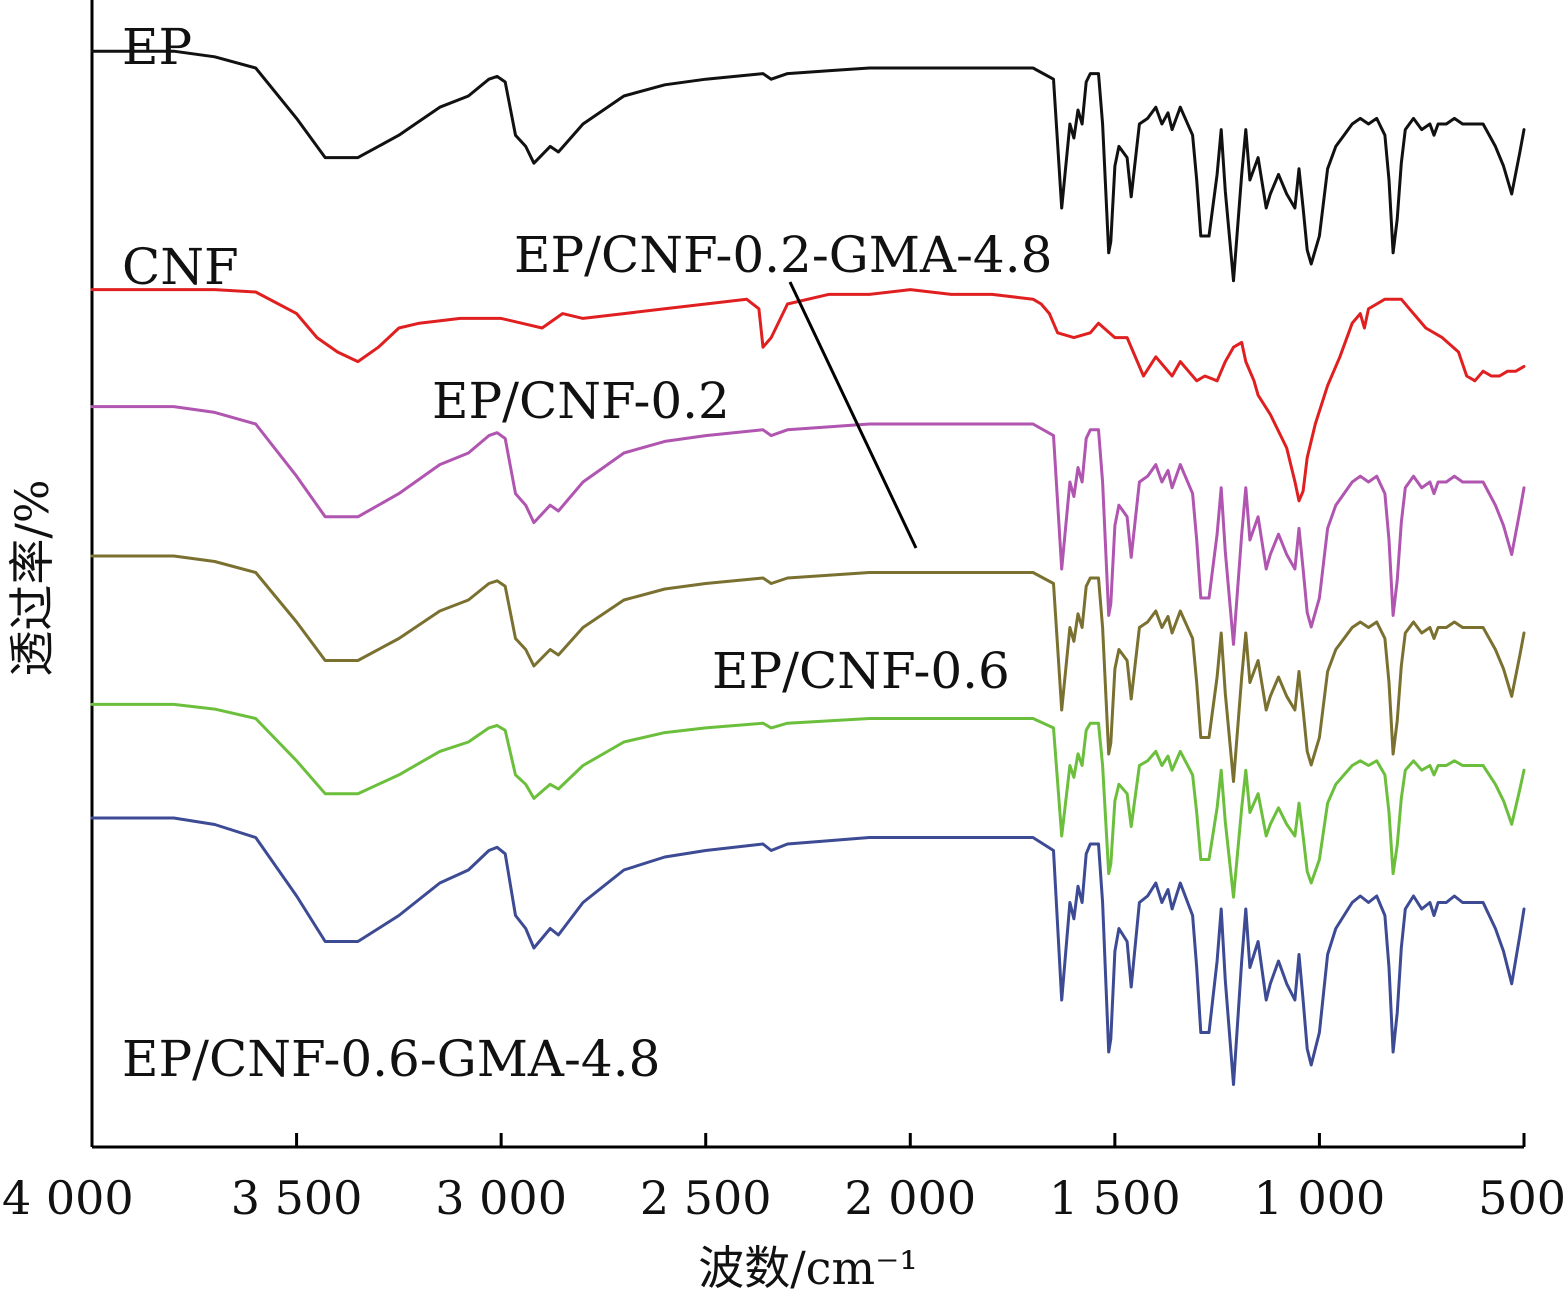 The image size is (1568, 1293). What do you see at coordinates (581, 401) in the screenshot?
I see `series-label-ep-cnf-0-2: EP/CNF-0.2` at bounding box center [581, 401].